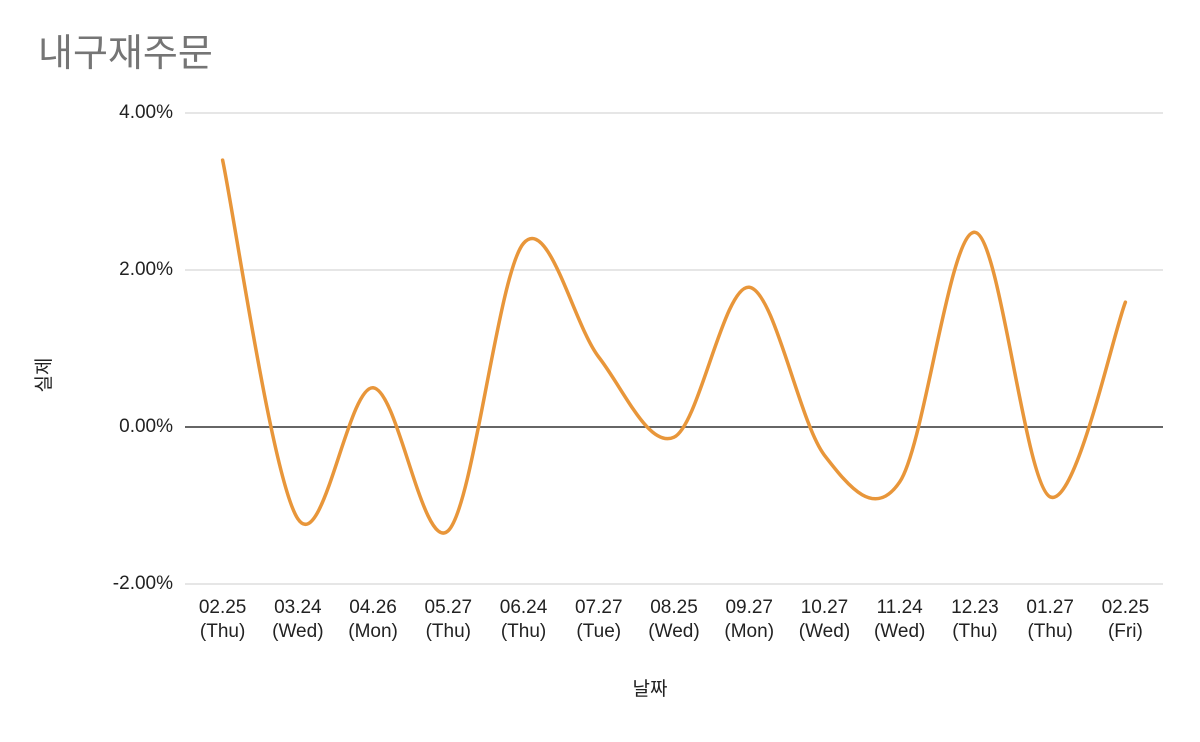 The height and width of the screenshot is (742, 1200). Describe the element at coordinates (524, 619) in the screenshot. I see `x-tick-label: 06.24 (Thu)` at that location.